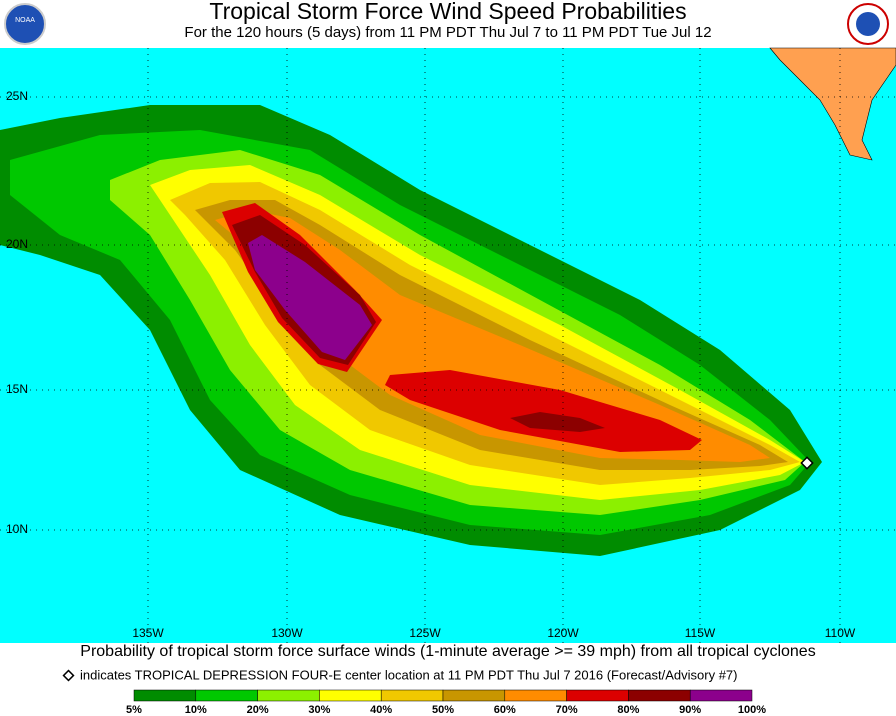  I want to click on land, so click(832, 104).